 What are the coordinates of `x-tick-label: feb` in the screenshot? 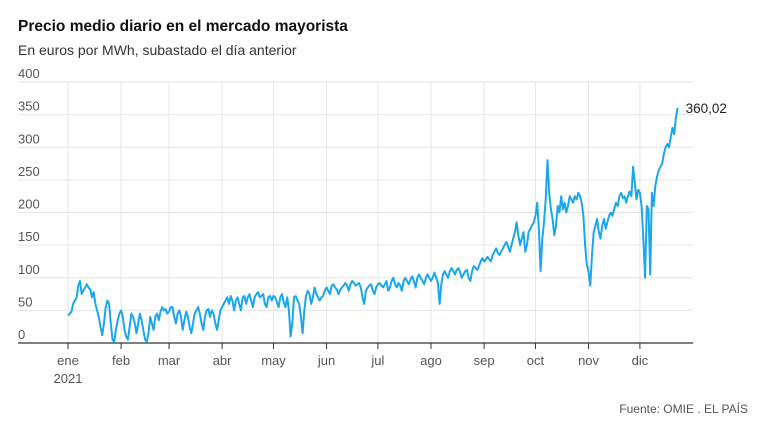 It's located at (121, 360).